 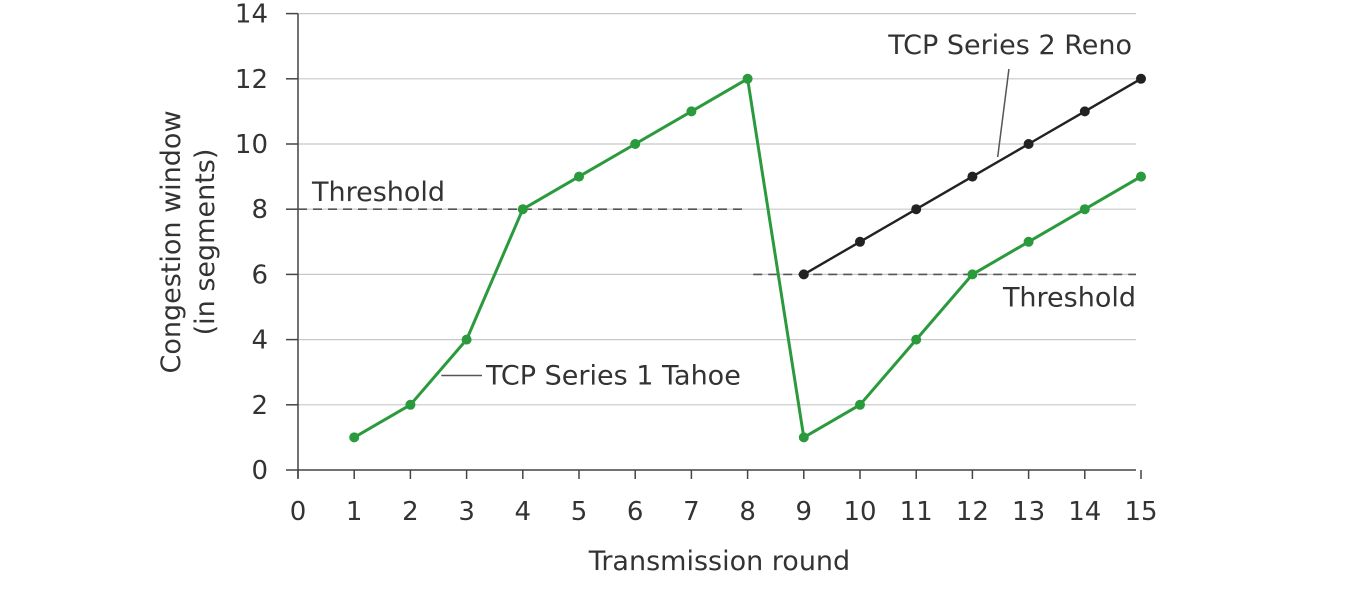 I want to click on y-tick-label: 14, so click(x=251, y=15).